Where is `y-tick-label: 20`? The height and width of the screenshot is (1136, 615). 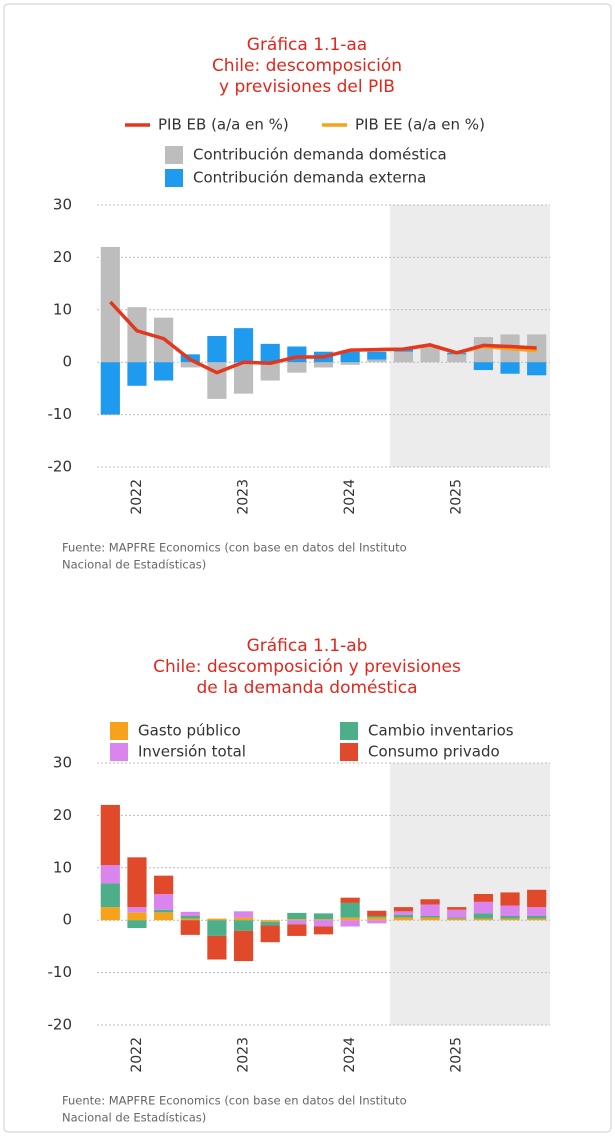
y-tick-label: 20 is located at coordinates (62, 815).